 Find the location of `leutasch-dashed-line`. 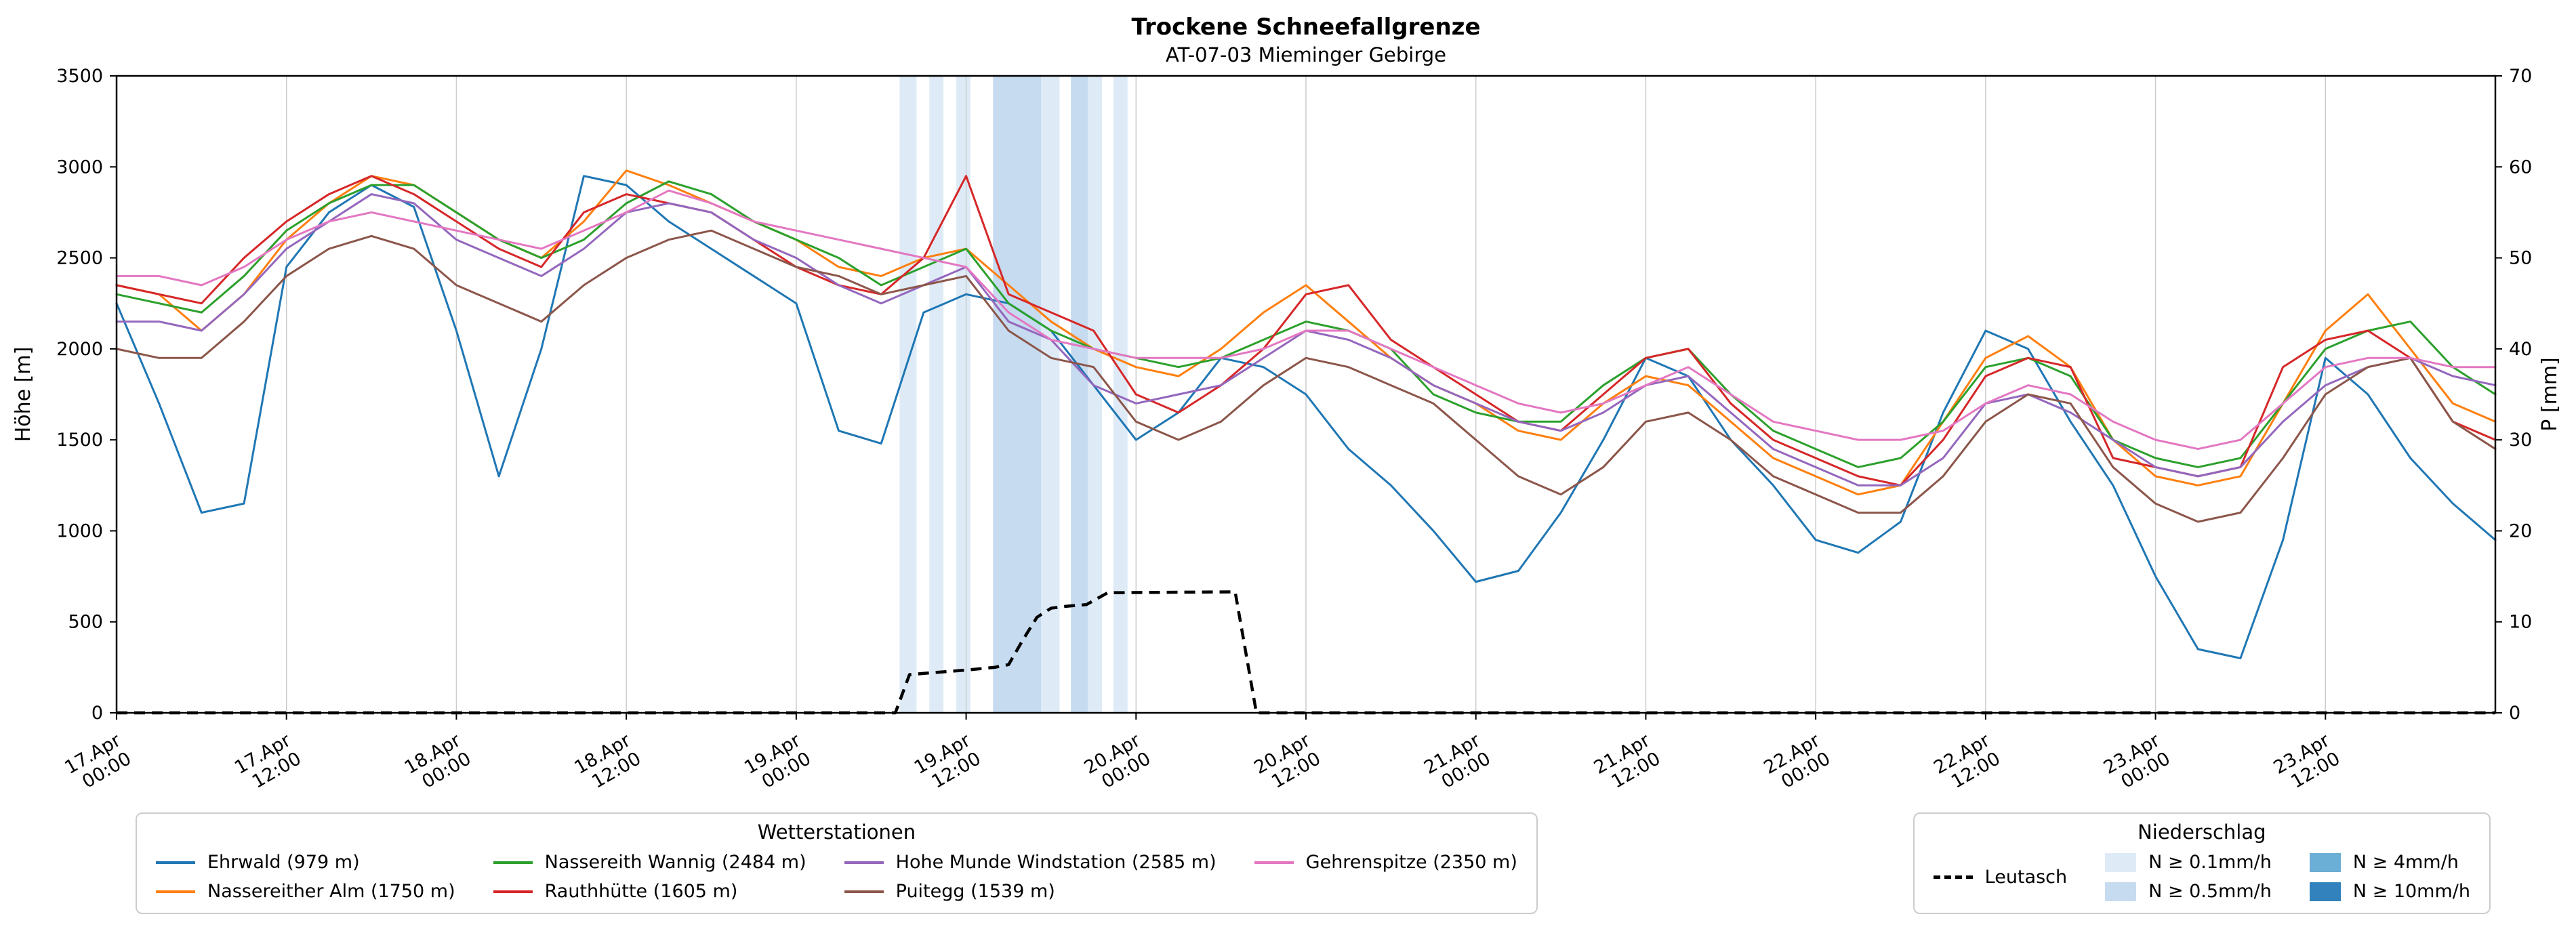

leutasch-dashed-line is located at coordinates (1306, 652).